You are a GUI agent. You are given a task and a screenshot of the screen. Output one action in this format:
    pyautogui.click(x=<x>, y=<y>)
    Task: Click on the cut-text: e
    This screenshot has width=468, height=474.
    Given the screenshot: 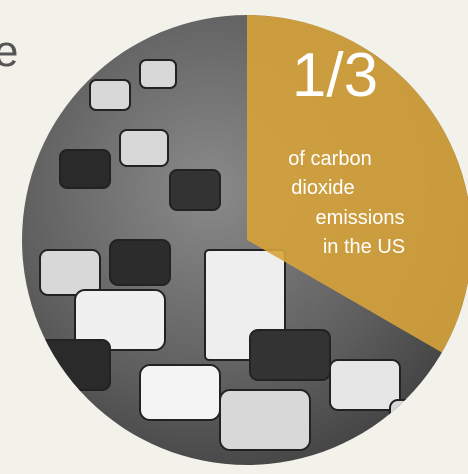 What is the action you would take?
    pyautogui.click(x=9, y=51)
    